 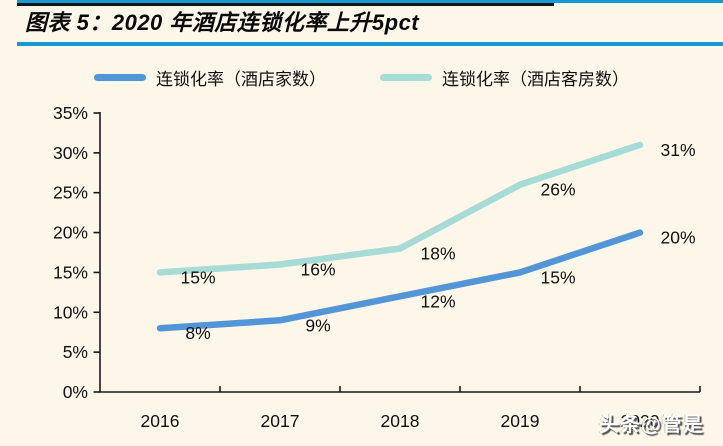 What do you see at coordinates (640, 421) in the screenshot?
I see `x-axis-label: 2020` at bounding box center [640, 421].